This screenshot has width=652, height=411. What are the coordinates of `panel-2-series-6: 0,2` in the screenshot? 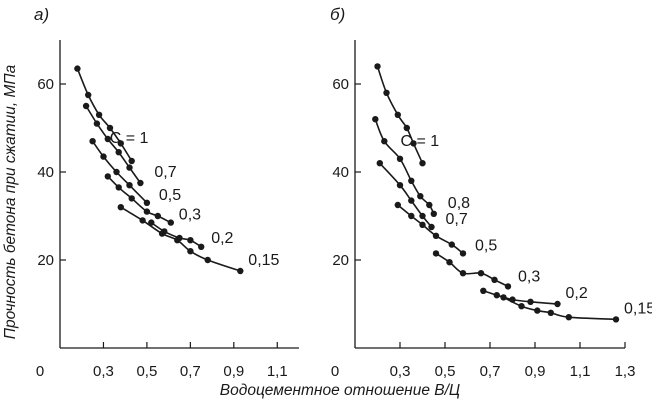 It's located at (534, 296).